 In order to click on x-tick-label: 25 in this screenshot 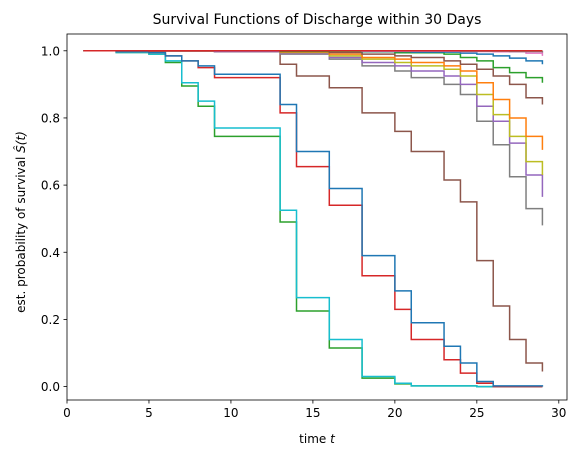, I will do `click(476, 413)`.